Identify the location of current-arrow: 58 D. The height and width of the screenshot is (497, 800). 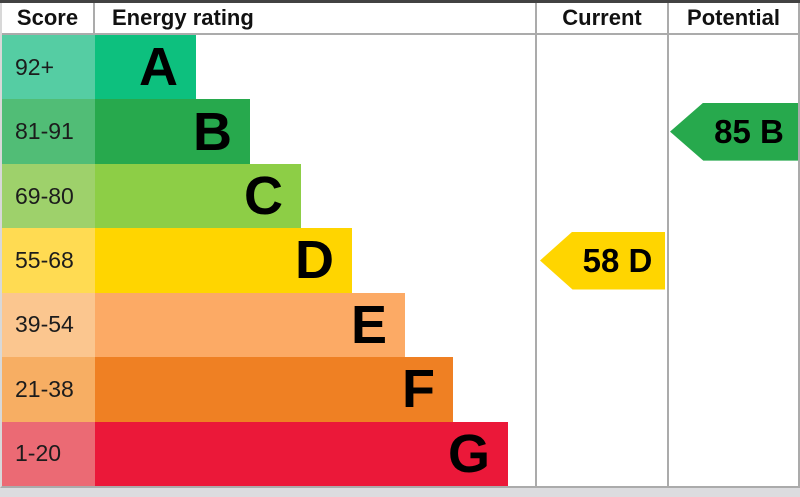
(602, 260).